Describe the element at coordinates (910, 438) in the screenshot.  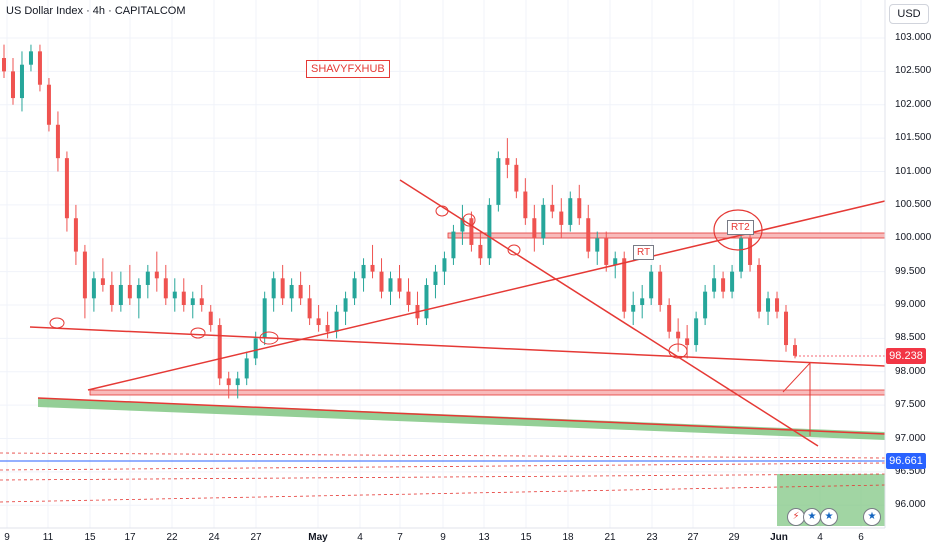
I see `y-tick-label: 97.000` at that location.